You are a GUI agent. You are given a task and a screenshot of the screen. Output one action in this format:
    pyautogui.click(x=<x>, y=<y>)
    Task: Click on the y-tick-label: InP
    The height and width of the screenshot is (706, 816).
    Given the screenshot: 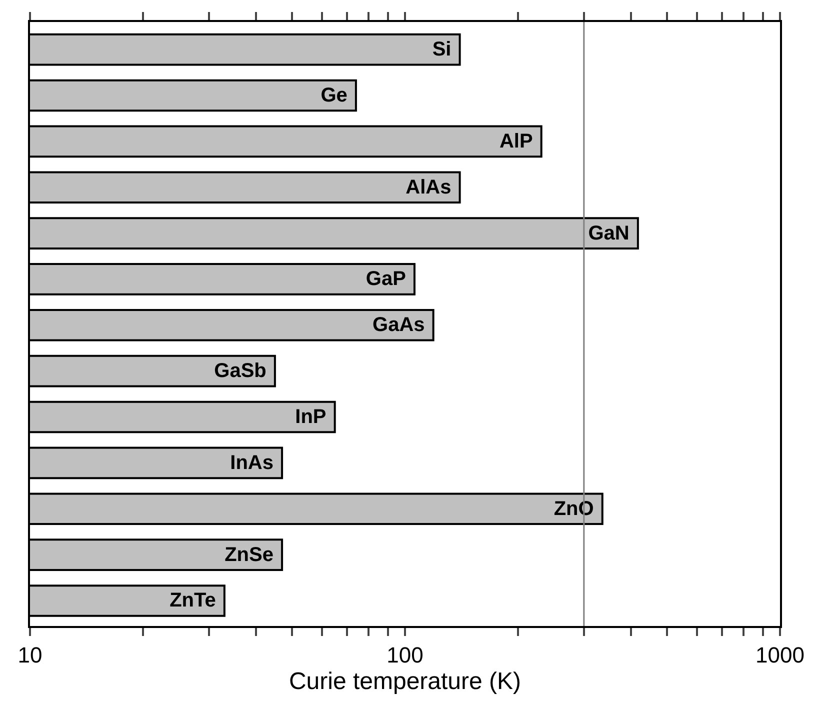 What is the action you would take?
    pyautogui.click(x=310, y=417)
    